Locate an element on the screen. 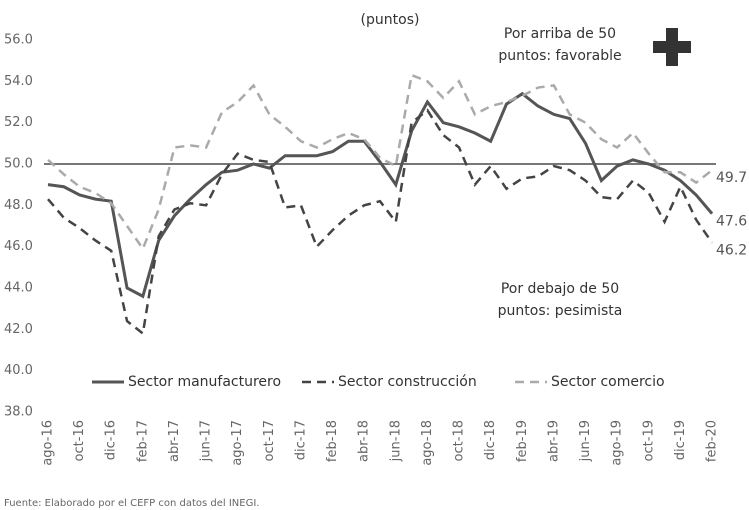  x-tick-label: ago-17 is located at coordinates (237, 443).